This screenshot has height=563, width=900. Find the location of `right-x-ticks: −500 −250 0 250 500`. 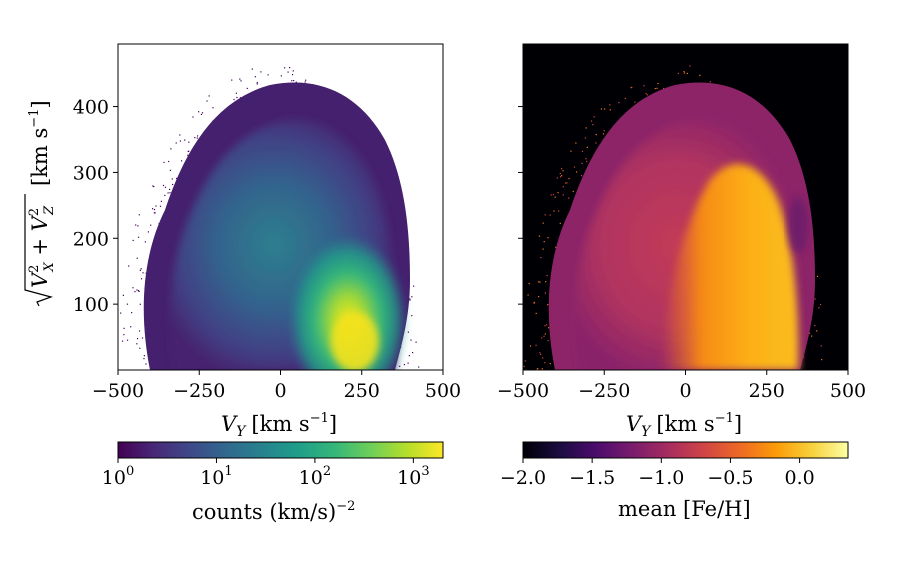

right-x-ticks: −500 −250 0 250 500 is located at coordinates (681, 386).